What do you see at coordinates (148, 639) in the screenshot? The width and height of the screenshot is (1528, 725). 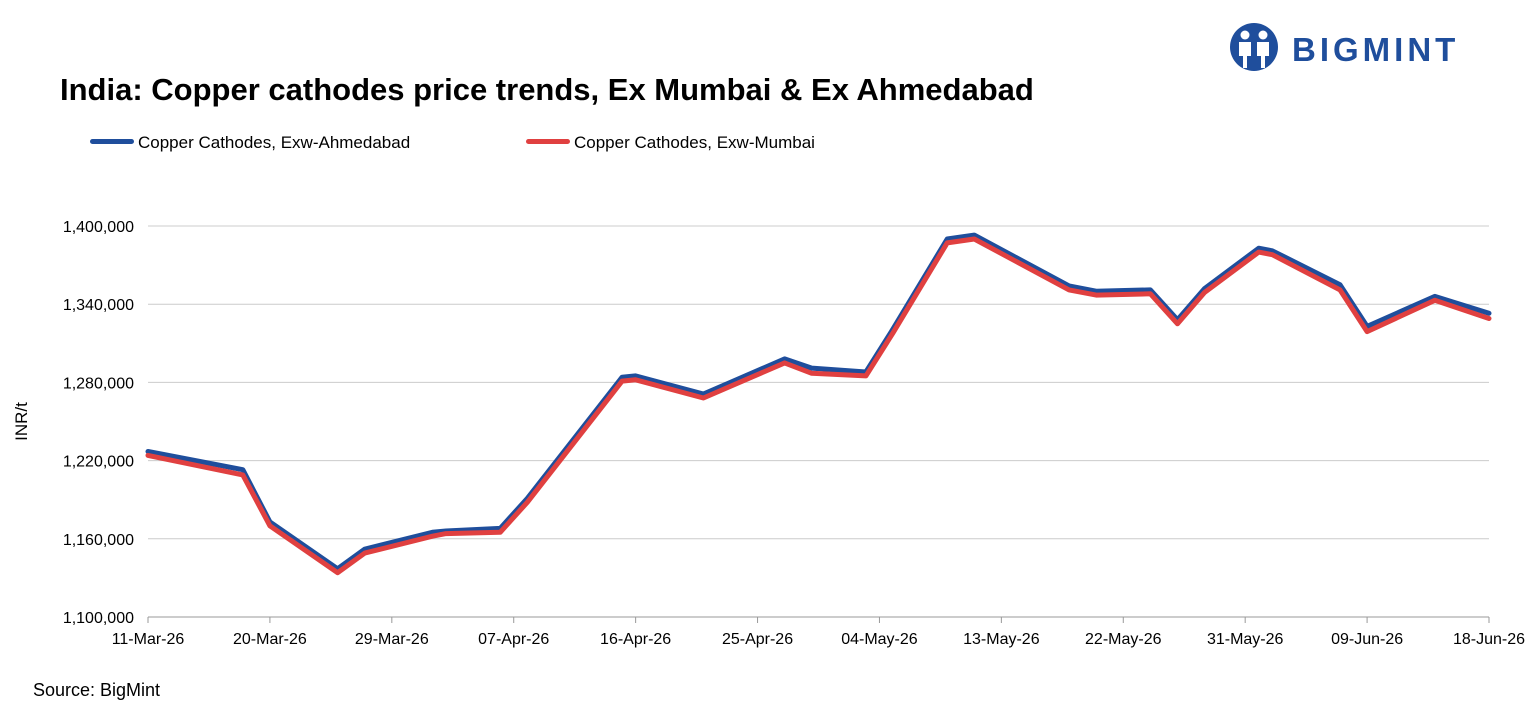 I see `x-tick-label: 11-Mar-26` at bounding box center [148, 639].